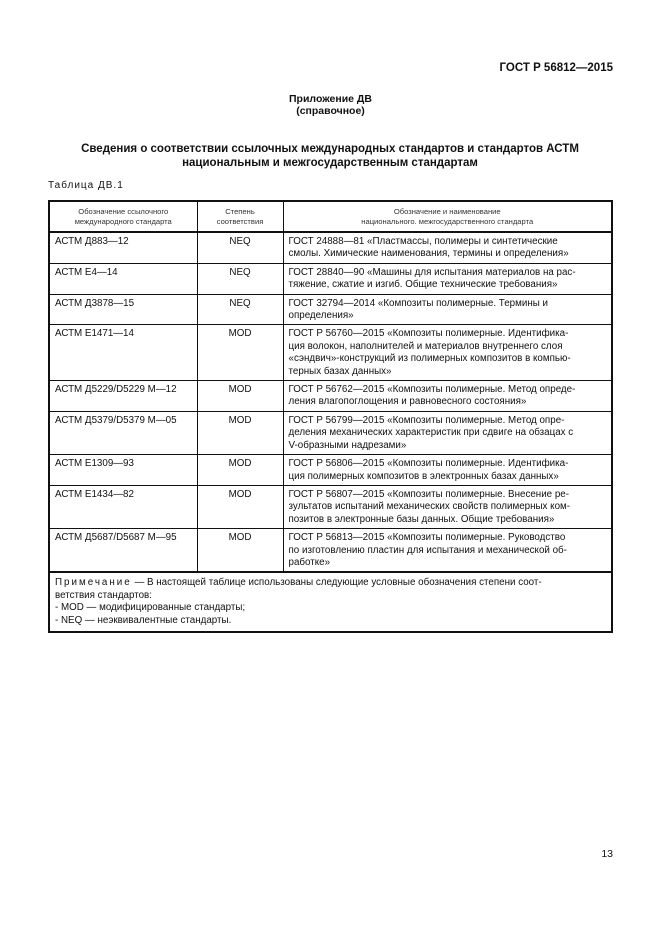 The width and height of the screenshot is (661, 935). Describe the element at coordinates (123, 507) in the screenshot. I see `cell-ref: АСТМ Е1434—82` at that location.